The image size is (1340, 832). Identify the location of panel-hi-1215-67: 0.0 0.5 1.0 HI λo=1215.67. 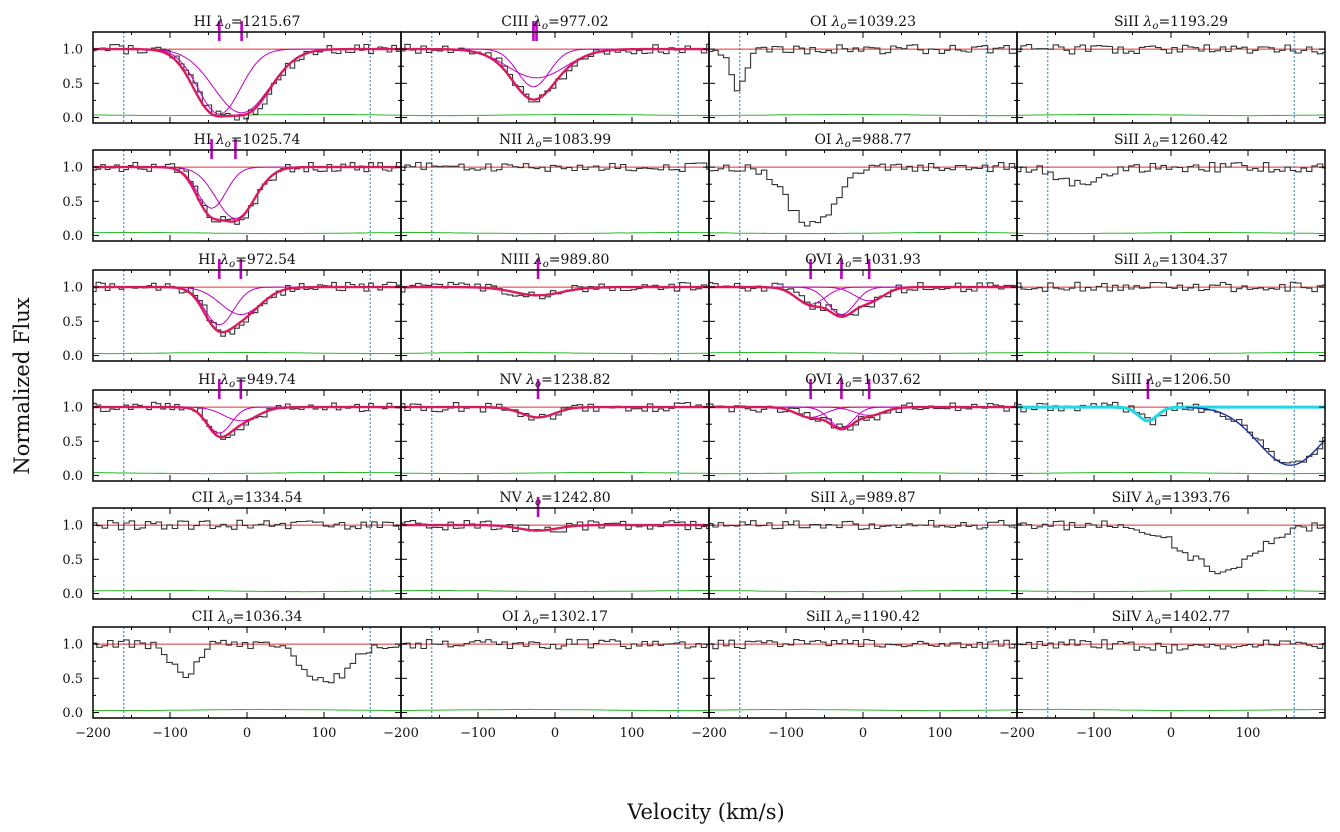
(232, 70).